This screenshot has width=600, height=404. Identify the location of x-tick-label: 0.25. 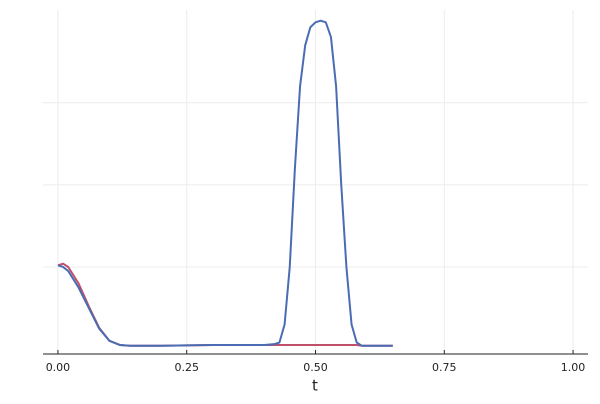
(186, 367).